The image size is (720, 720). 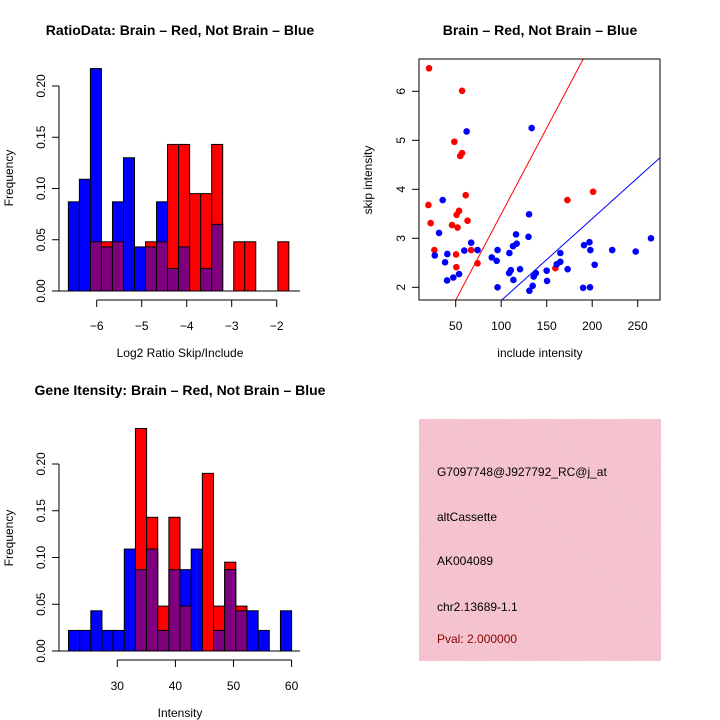 What do you see at coordinates (580, 228) in the screenshot?
I see `fit-line` at bounding box center [580, 228].